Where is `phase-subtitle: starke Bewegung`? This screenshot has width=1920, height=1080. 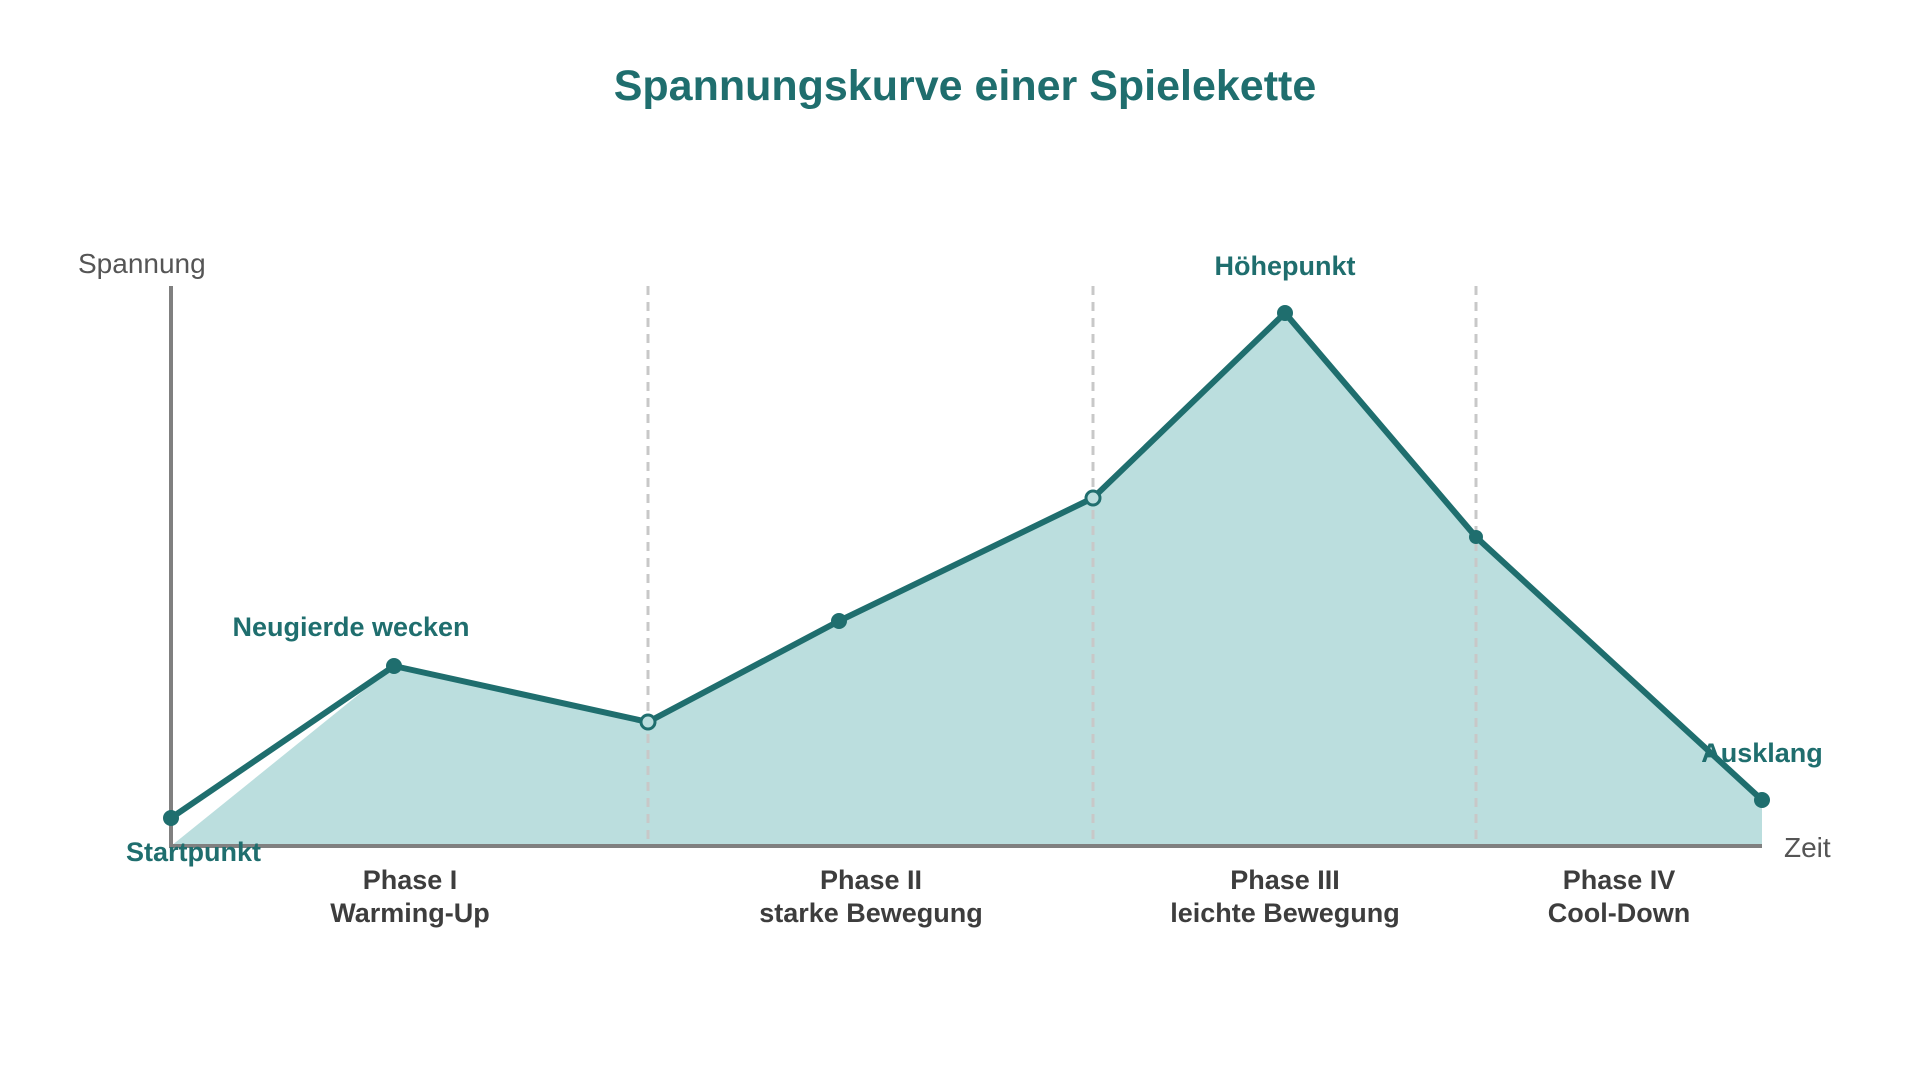
phase-subtitle: starke Bewegung is located at coordinates (871, 913).